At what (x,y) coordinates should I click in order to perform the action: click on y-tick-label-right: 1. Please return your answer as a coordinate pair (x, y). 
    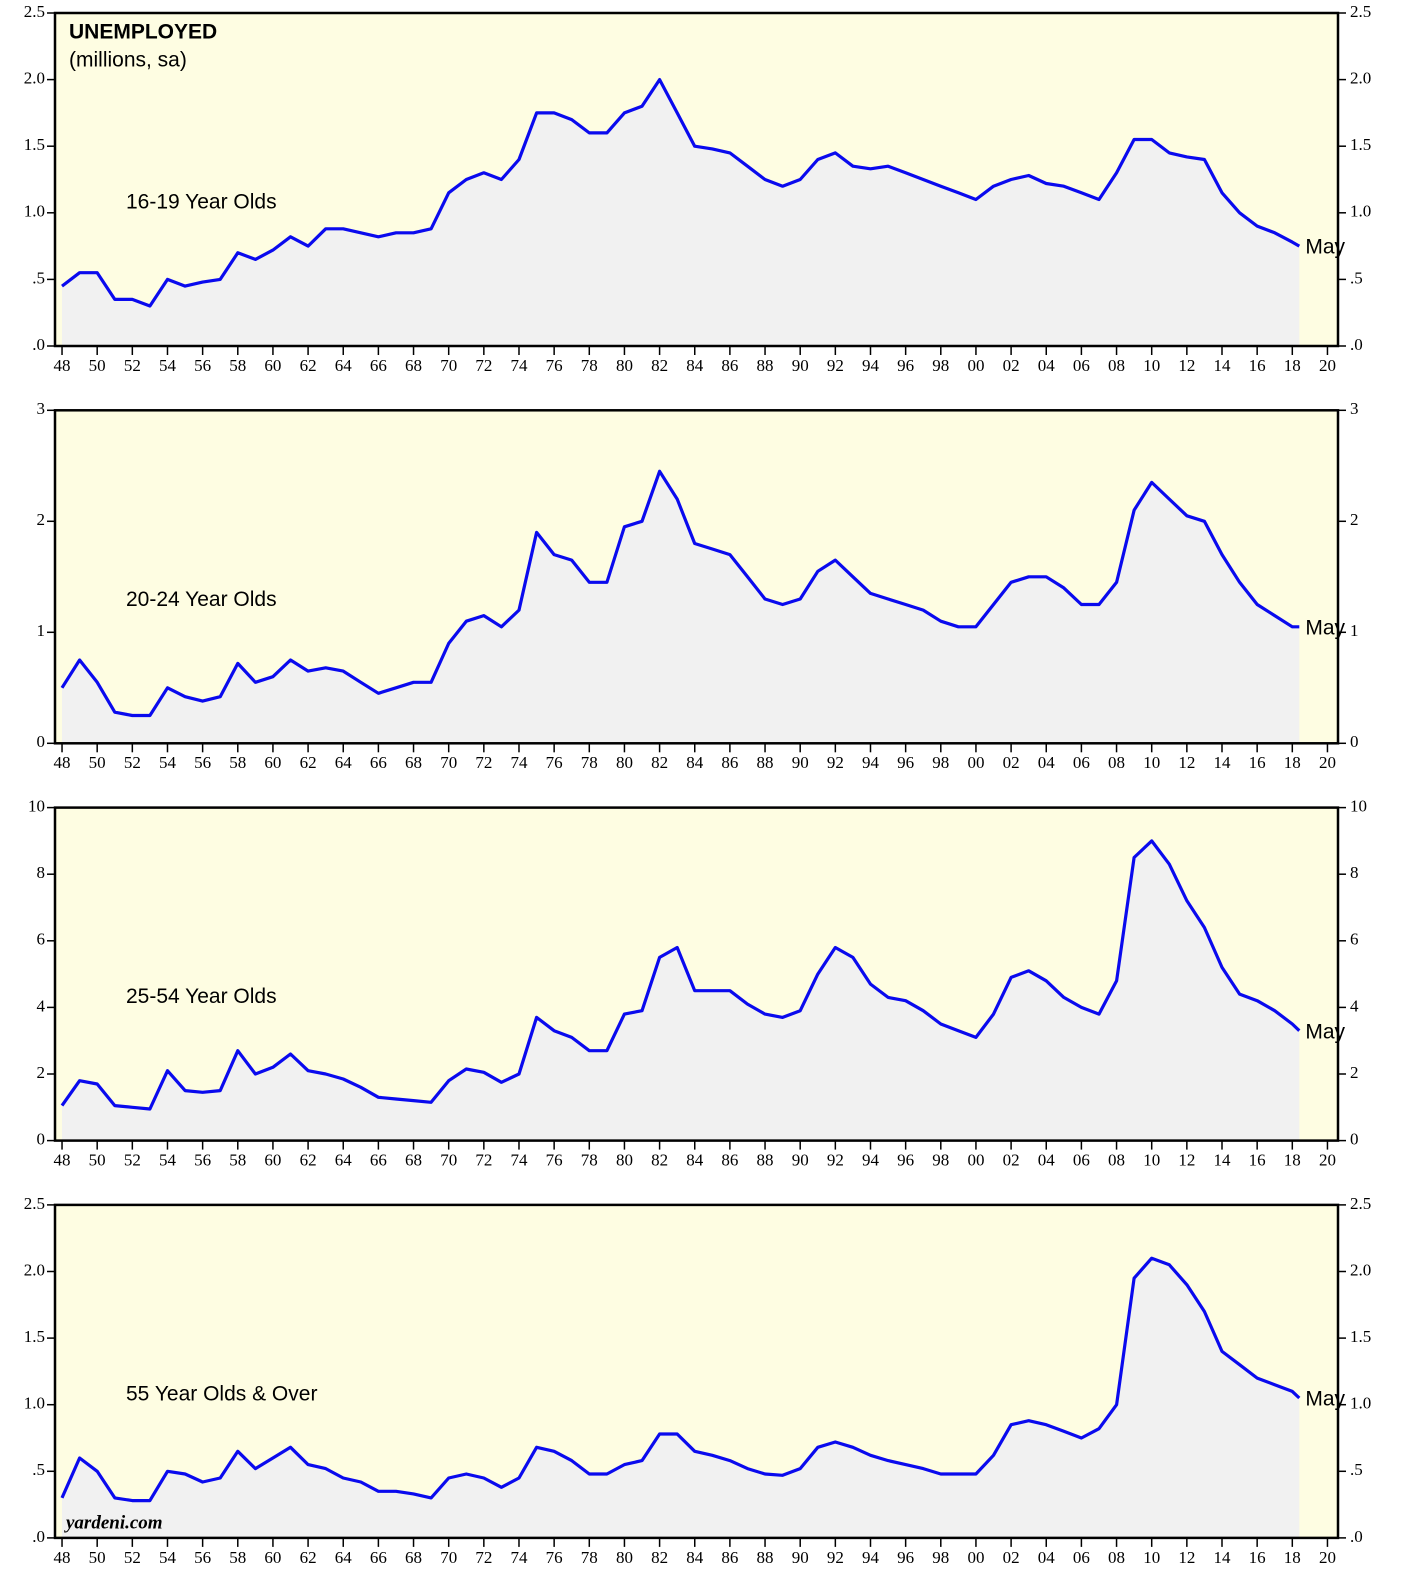
    Looking at the image, I should click on (1354, 630).